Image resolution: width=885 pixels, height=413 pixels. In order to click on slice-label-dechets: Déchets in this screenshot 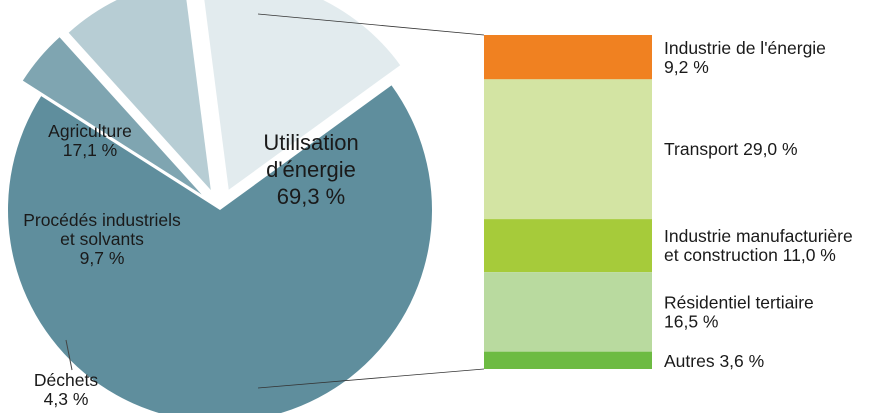, I will do `click(66, 380)`.